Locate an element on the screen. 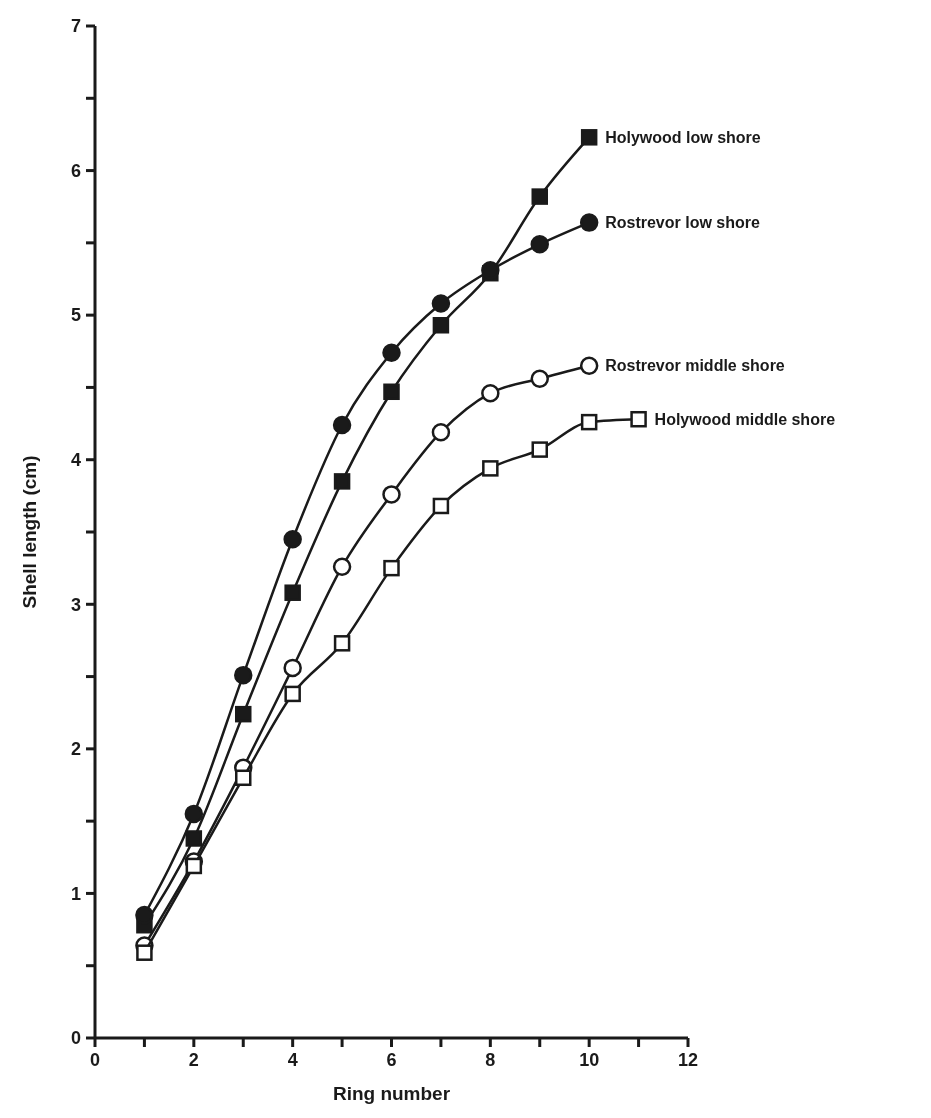 This screenshot has height=1118, width=931. x-tick-label: 12 is located at coordinates (688, 1060).